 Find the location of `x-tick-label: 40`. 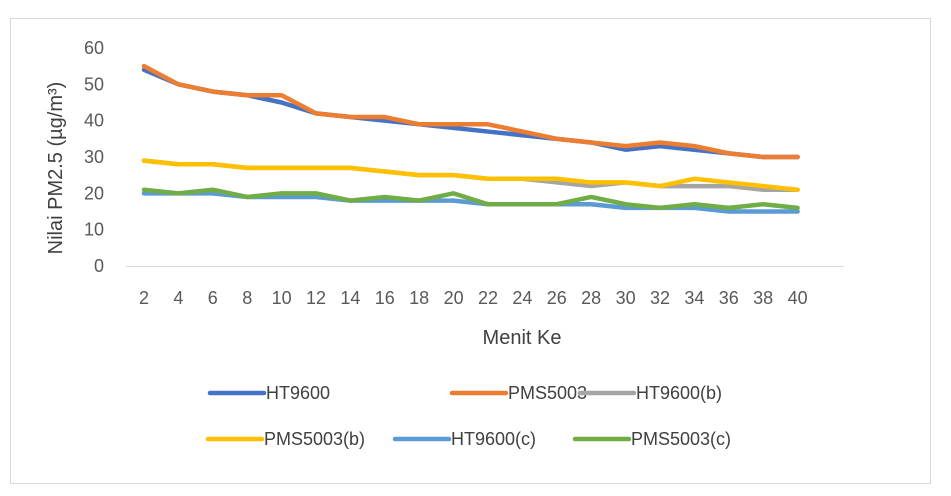

x-tick-label: 40 is located at coordinates (798, 298).